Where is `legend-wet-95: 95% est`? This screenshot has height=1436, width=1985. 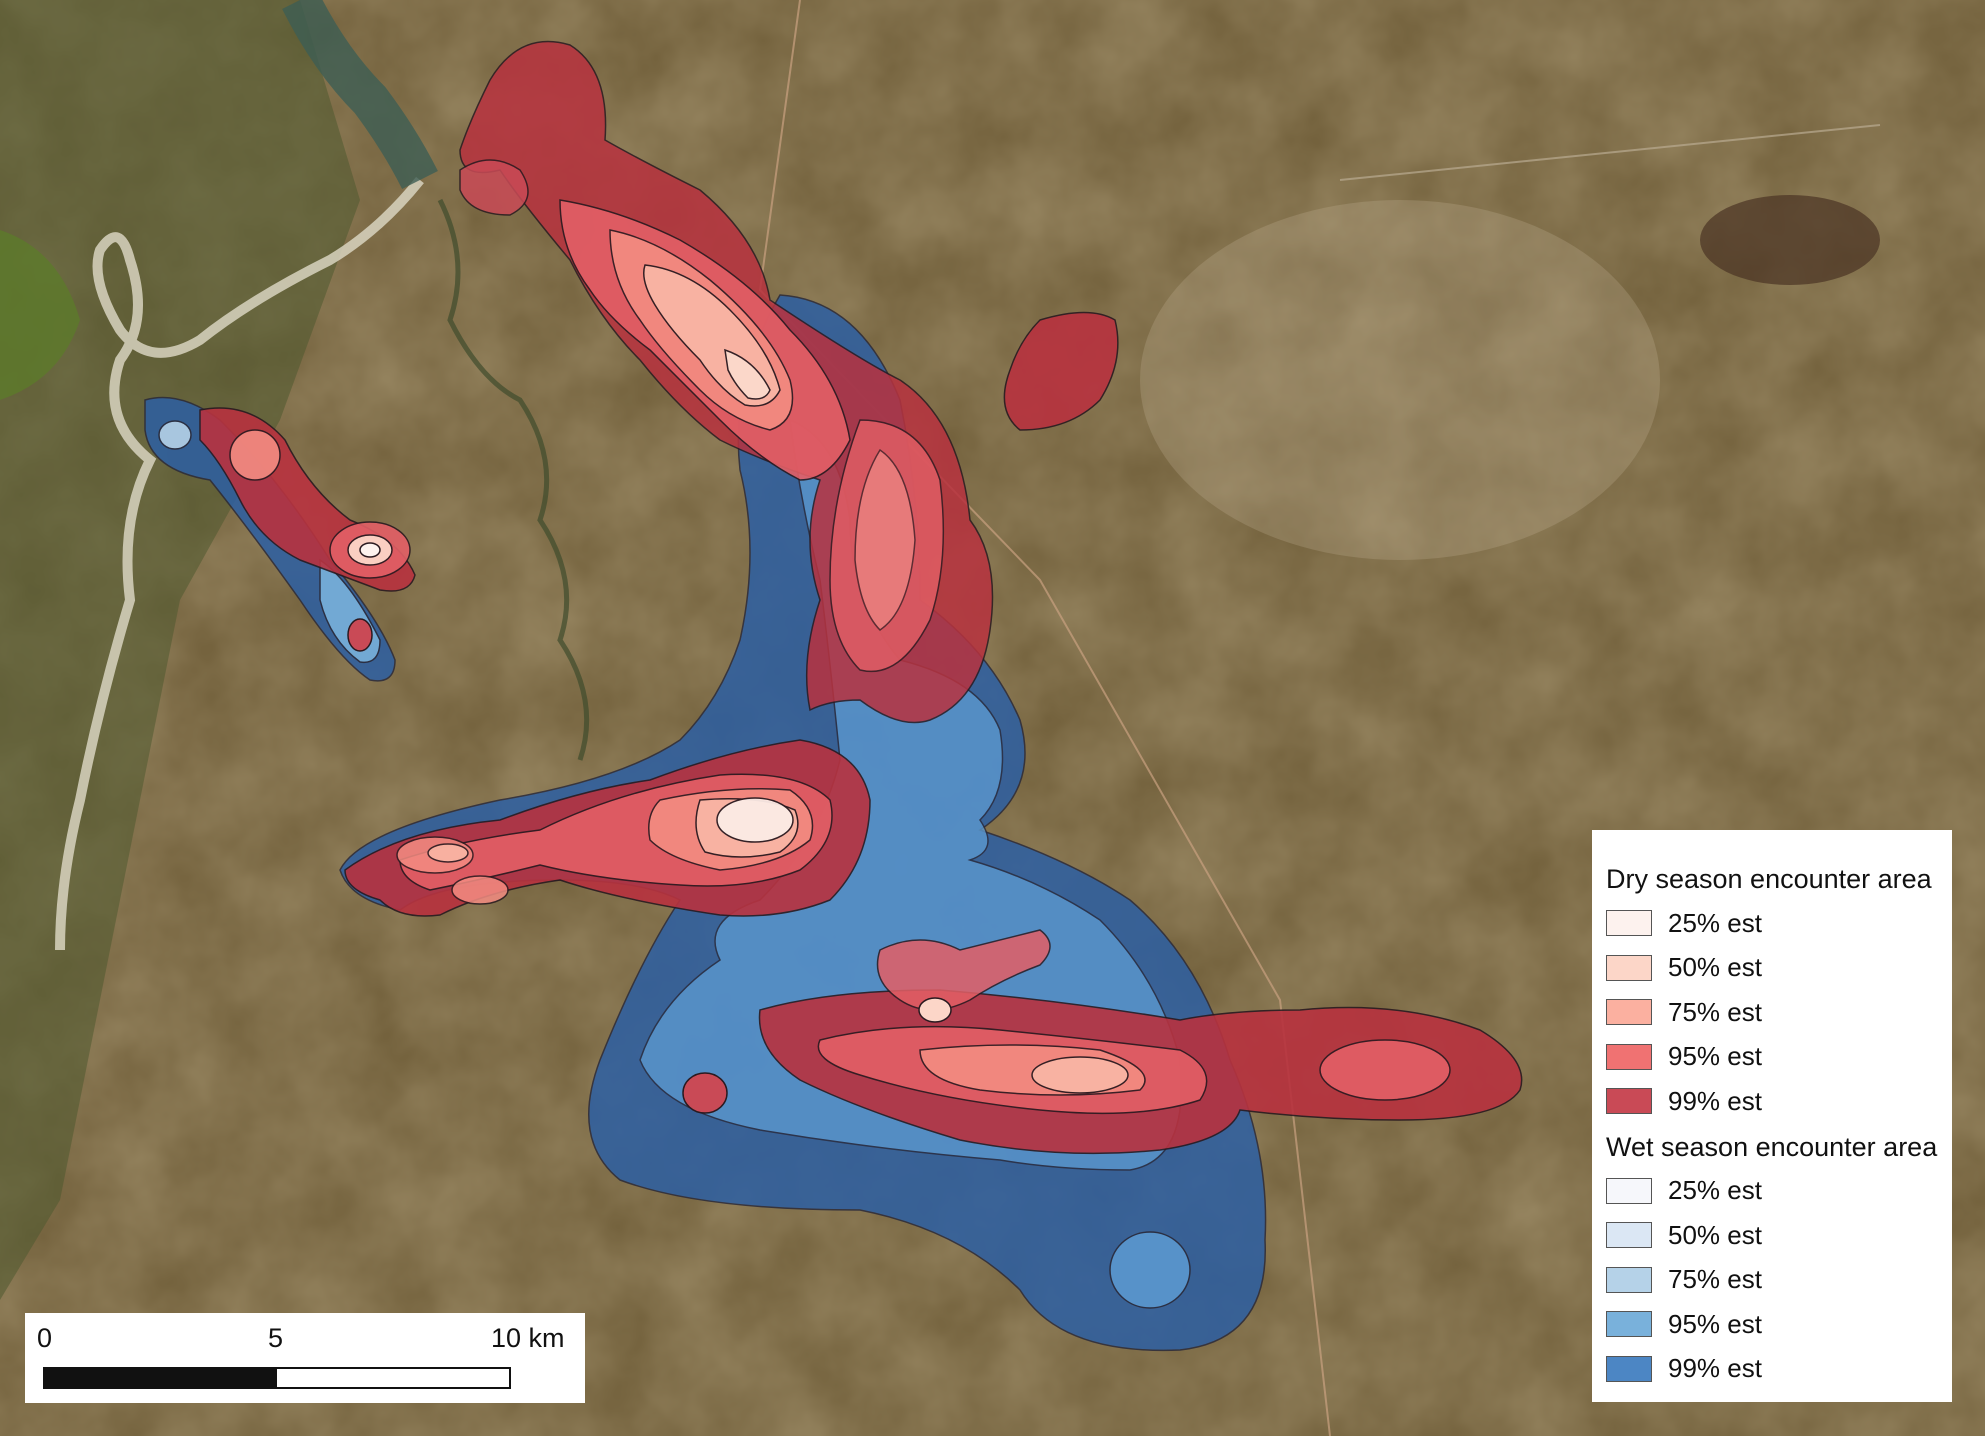 legend-wet-95: 95% est is located at coordinates (1779, 1324).